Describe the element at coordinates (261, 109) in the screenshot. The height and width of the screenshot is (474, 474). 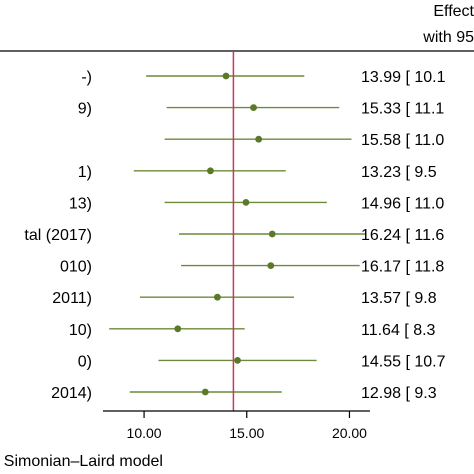
I see `study-row: 9) 15.33 [ 11.1` at that location.